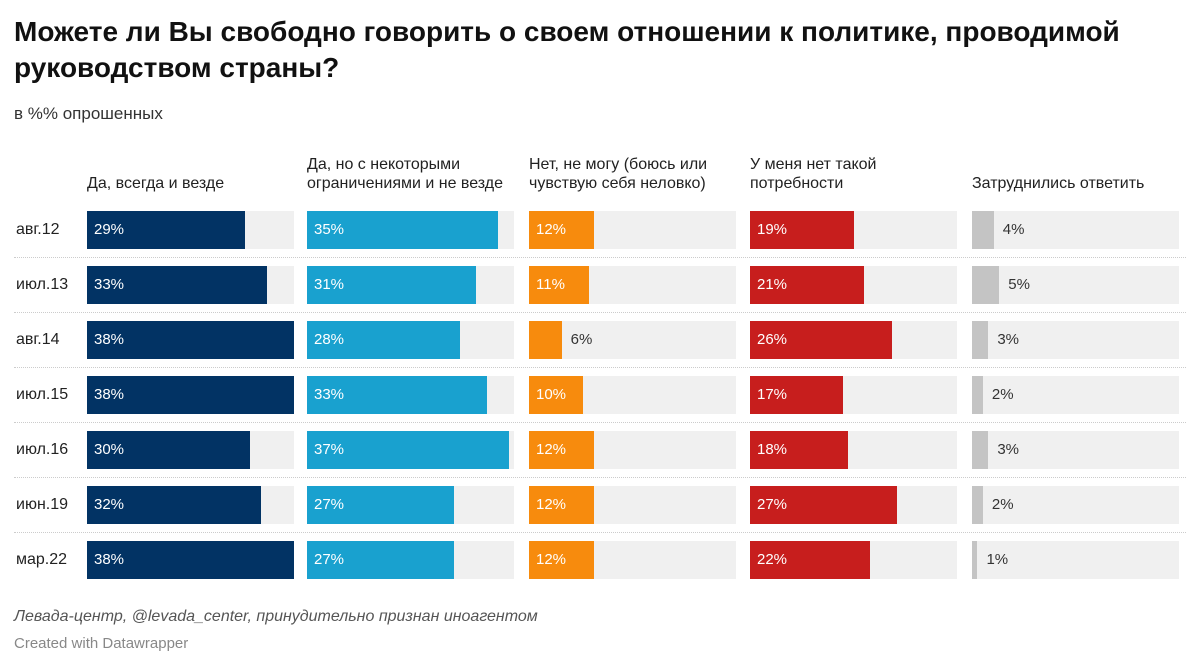 The image size is (1200, 668). Describe the element at coordinates (109, 229) in the screenshot. I see `data-label: 29%` at that location.